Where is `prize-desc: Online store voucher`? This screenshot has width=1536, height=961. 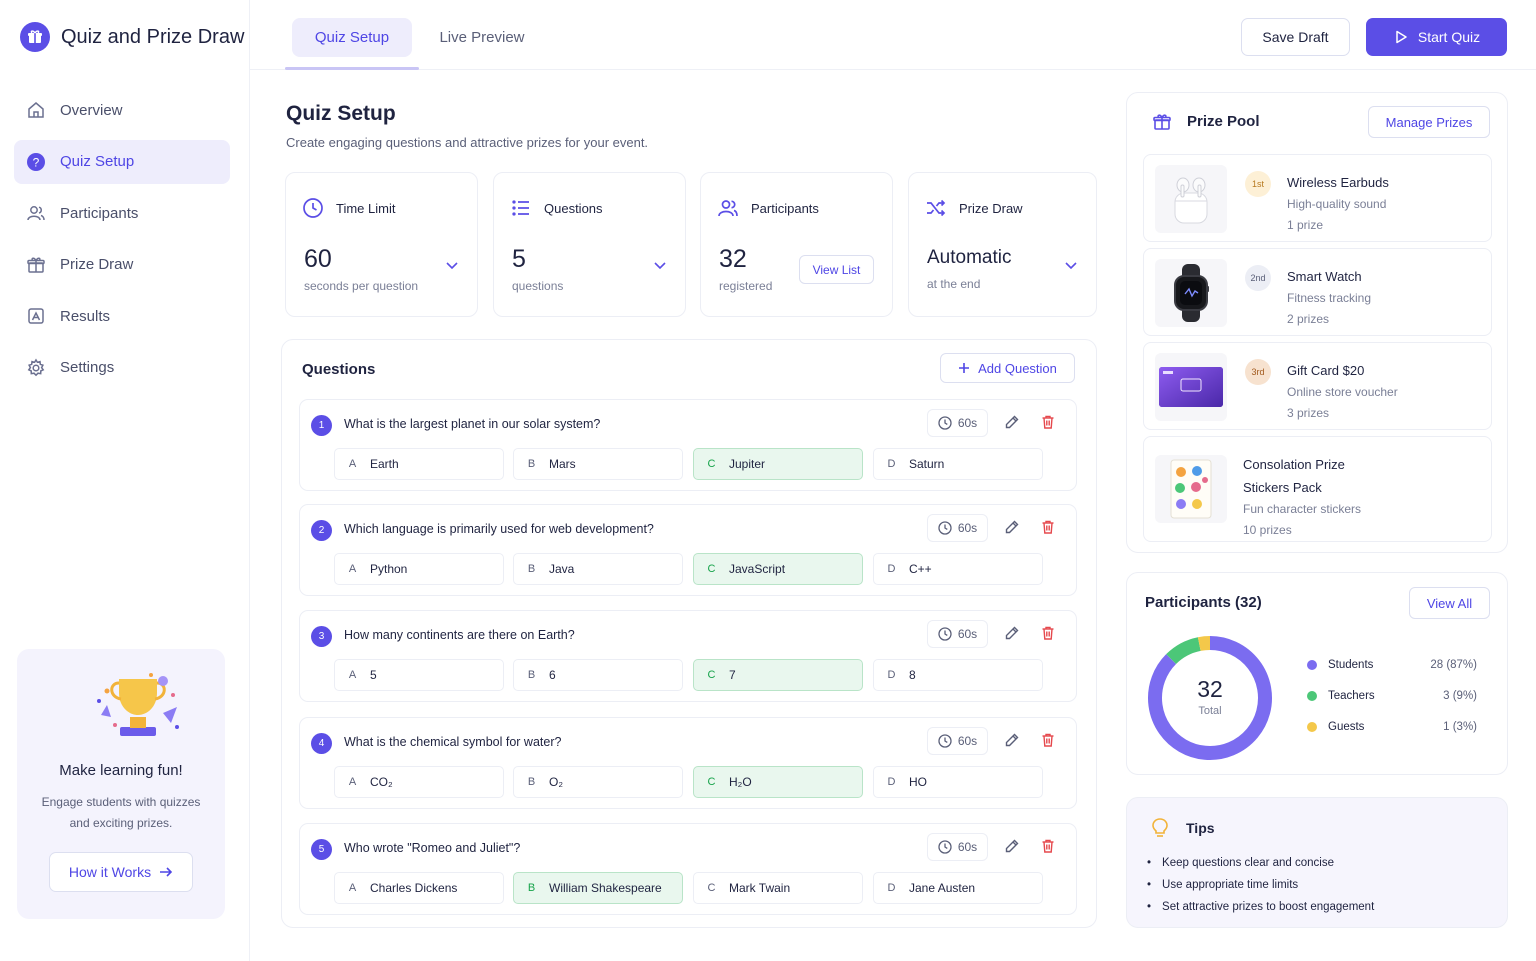 prize-desc: Online store voucher is located at coordinates (1342, 392).